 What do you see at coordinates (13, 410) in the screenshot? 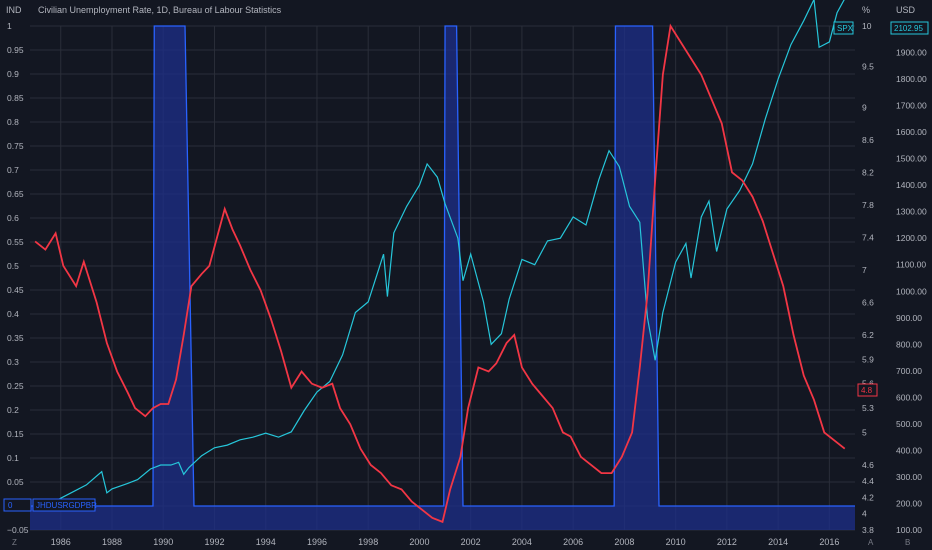
I see `left-tick-label: 0.2` at bounding box center [13, 410].